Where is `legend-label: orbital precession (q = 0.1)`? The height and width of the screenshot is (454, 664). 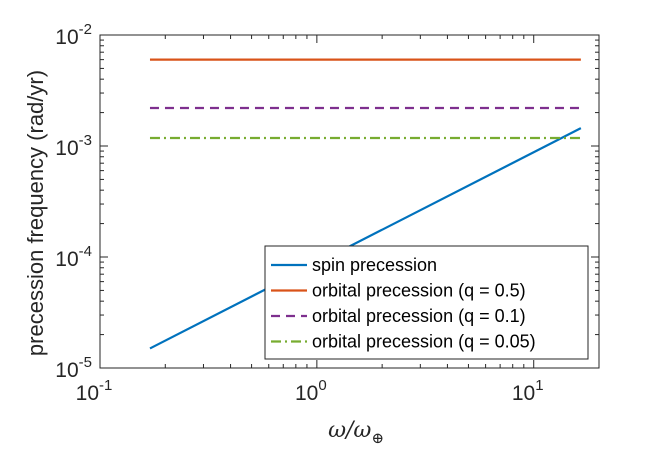
legend-label: orbital precession (q = 0.1) is located at coordinates (419, 316).